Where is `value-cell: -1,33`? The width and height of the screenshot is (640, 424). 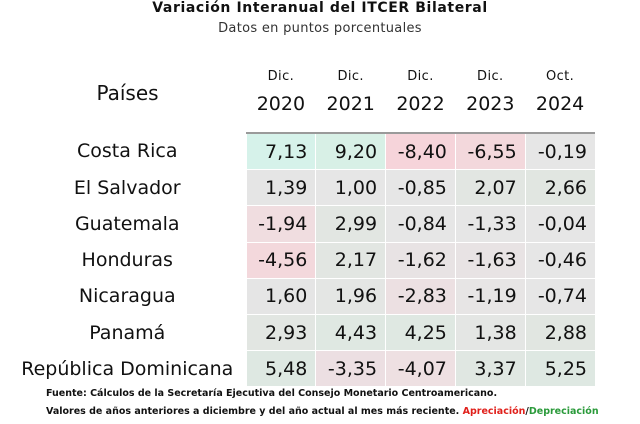
value-cell: -1,33 is located at coordinates (490, 224).